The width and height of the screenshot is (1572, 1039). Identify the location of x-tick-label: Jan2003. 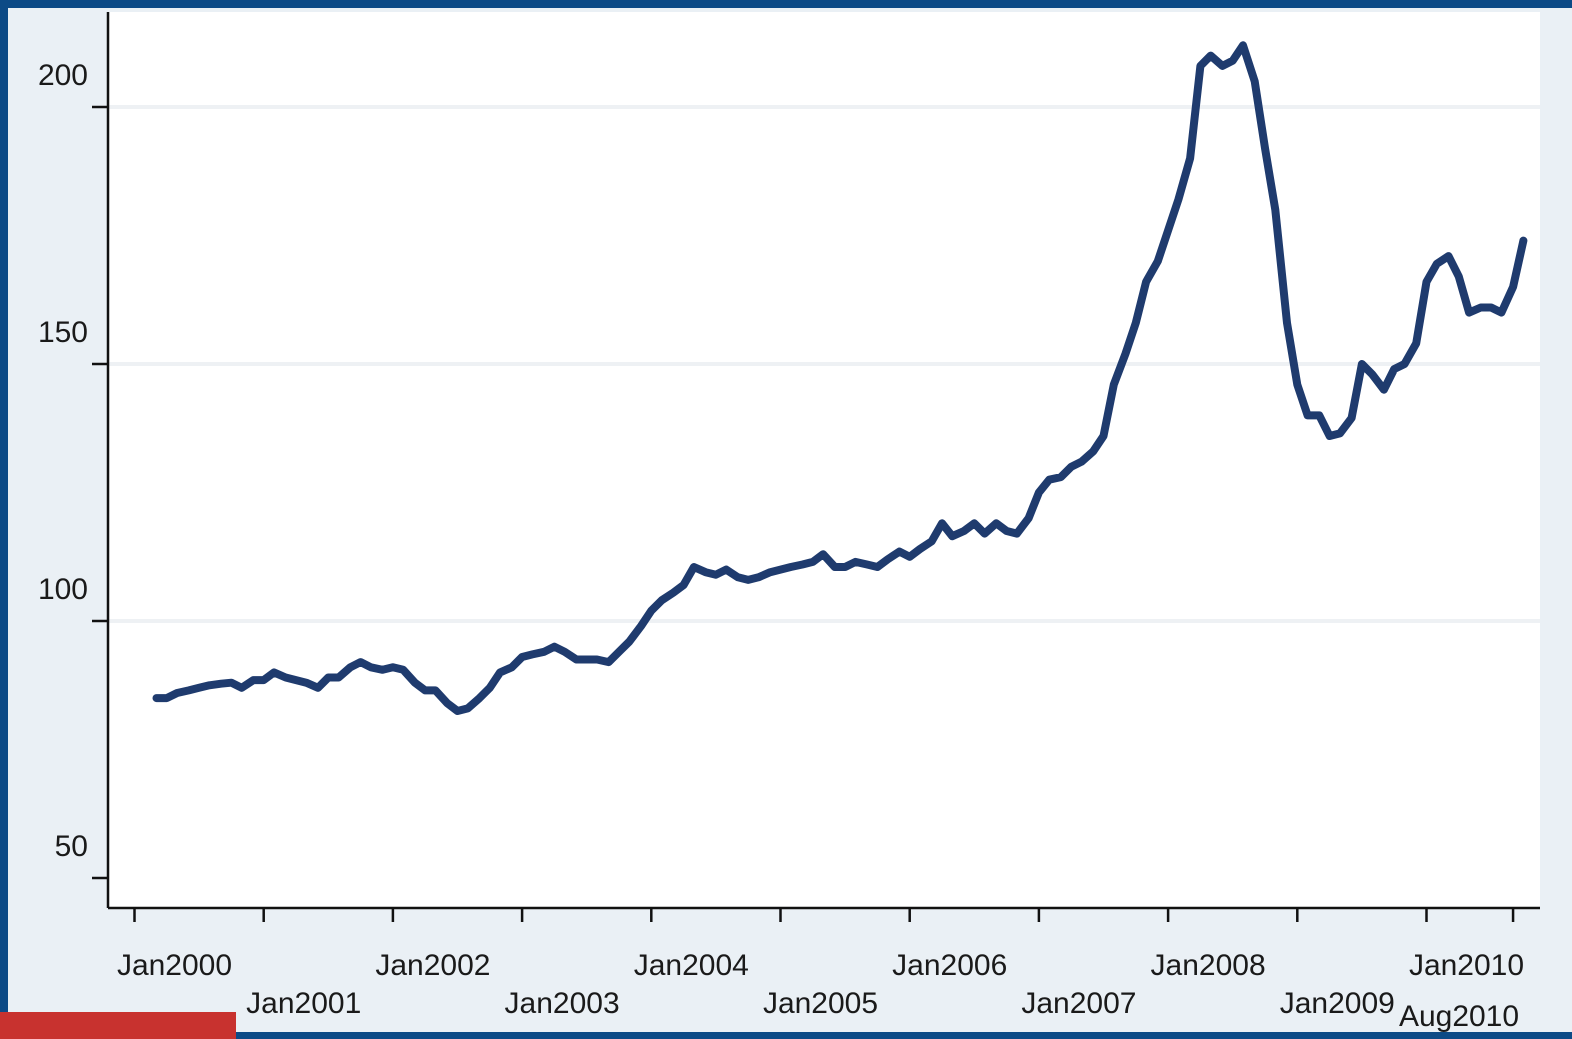
(562, 1003).